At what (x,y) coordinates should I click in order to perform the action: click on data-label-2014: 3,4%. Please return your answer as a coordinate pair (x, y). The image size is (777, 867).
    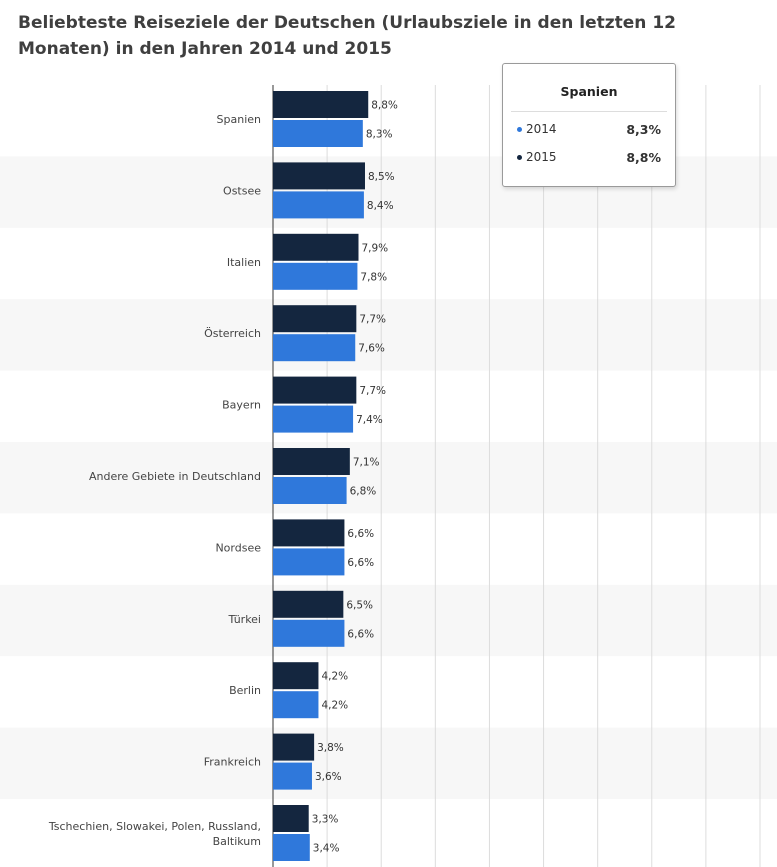
    Looking at the image, I should click on (326, 849).